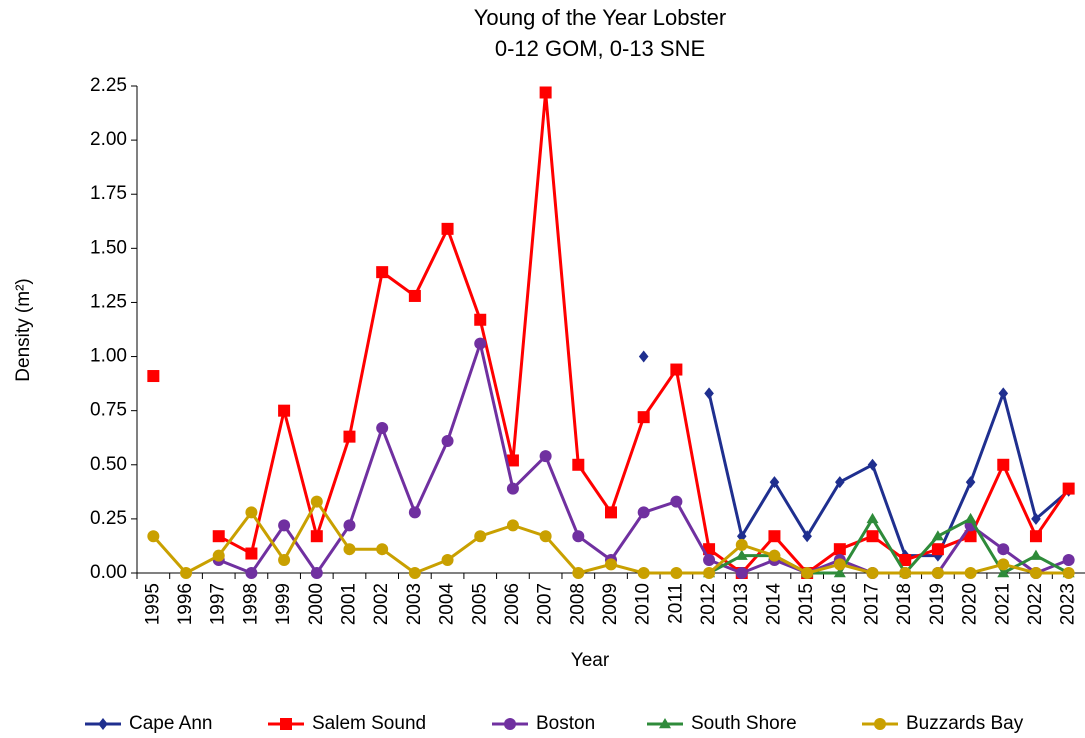 The height and width of the screenshot is (738, 1085). Describe the element at coordinates (577, 604) in the screenshot. I see `x-tick-label: 2008` at that location.